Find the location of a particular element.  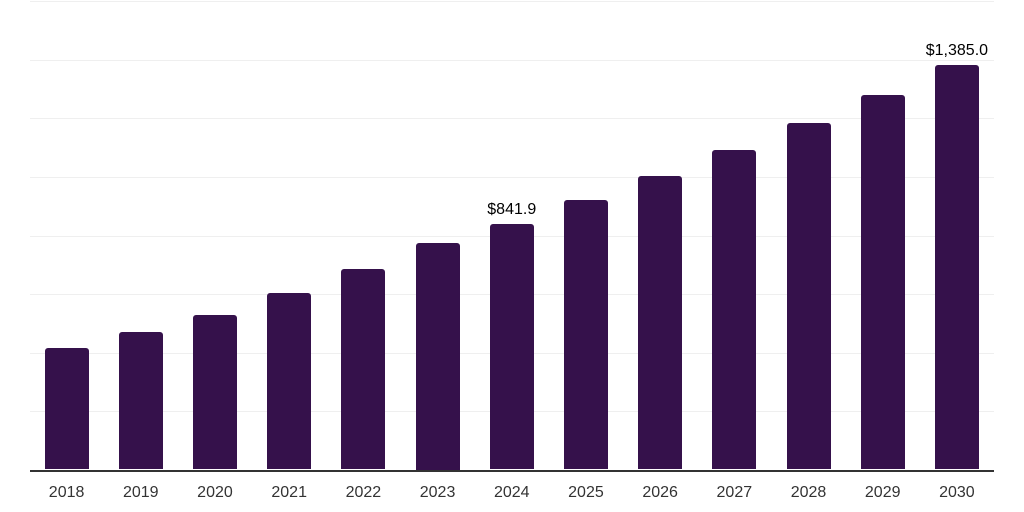

bar-2026 is located at coordinates (660, 322).